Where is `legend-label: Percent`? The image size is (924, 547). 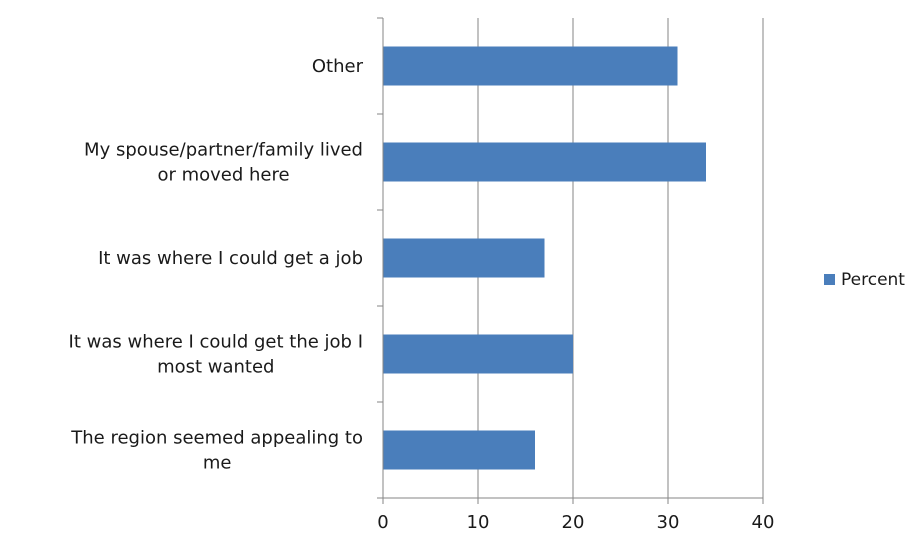 legend-label: Percent is located at coordinates (873, 280).